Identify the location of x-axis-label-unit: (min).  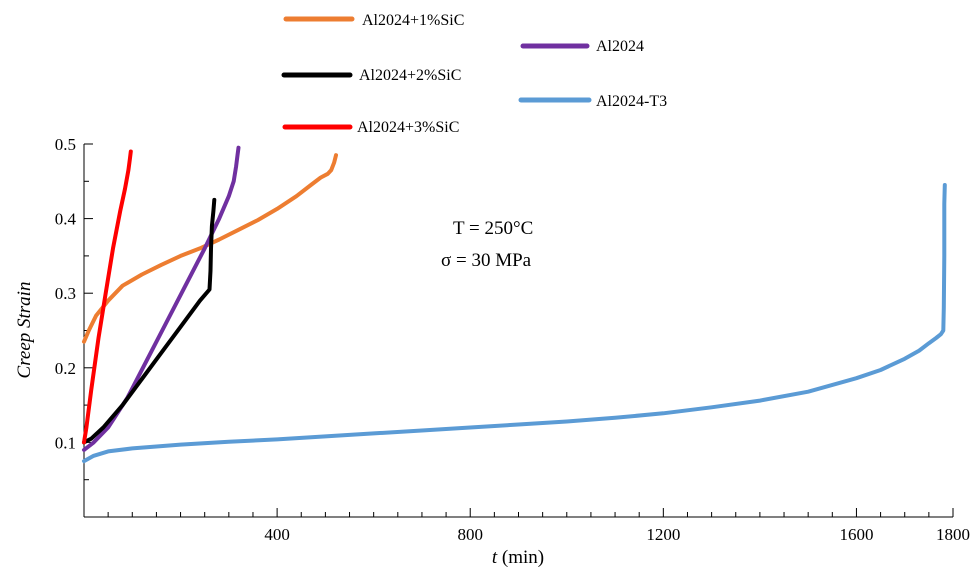
(520, 557).